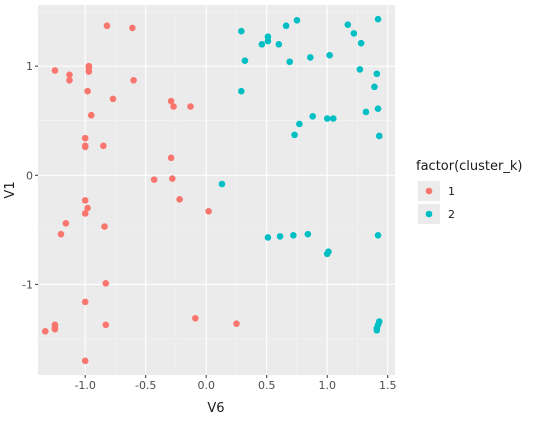 The image size is (546, 424). Describe the element at coordinates (84, 385) in the screenshot. I see `x-tick-label: -1.0` at that location.